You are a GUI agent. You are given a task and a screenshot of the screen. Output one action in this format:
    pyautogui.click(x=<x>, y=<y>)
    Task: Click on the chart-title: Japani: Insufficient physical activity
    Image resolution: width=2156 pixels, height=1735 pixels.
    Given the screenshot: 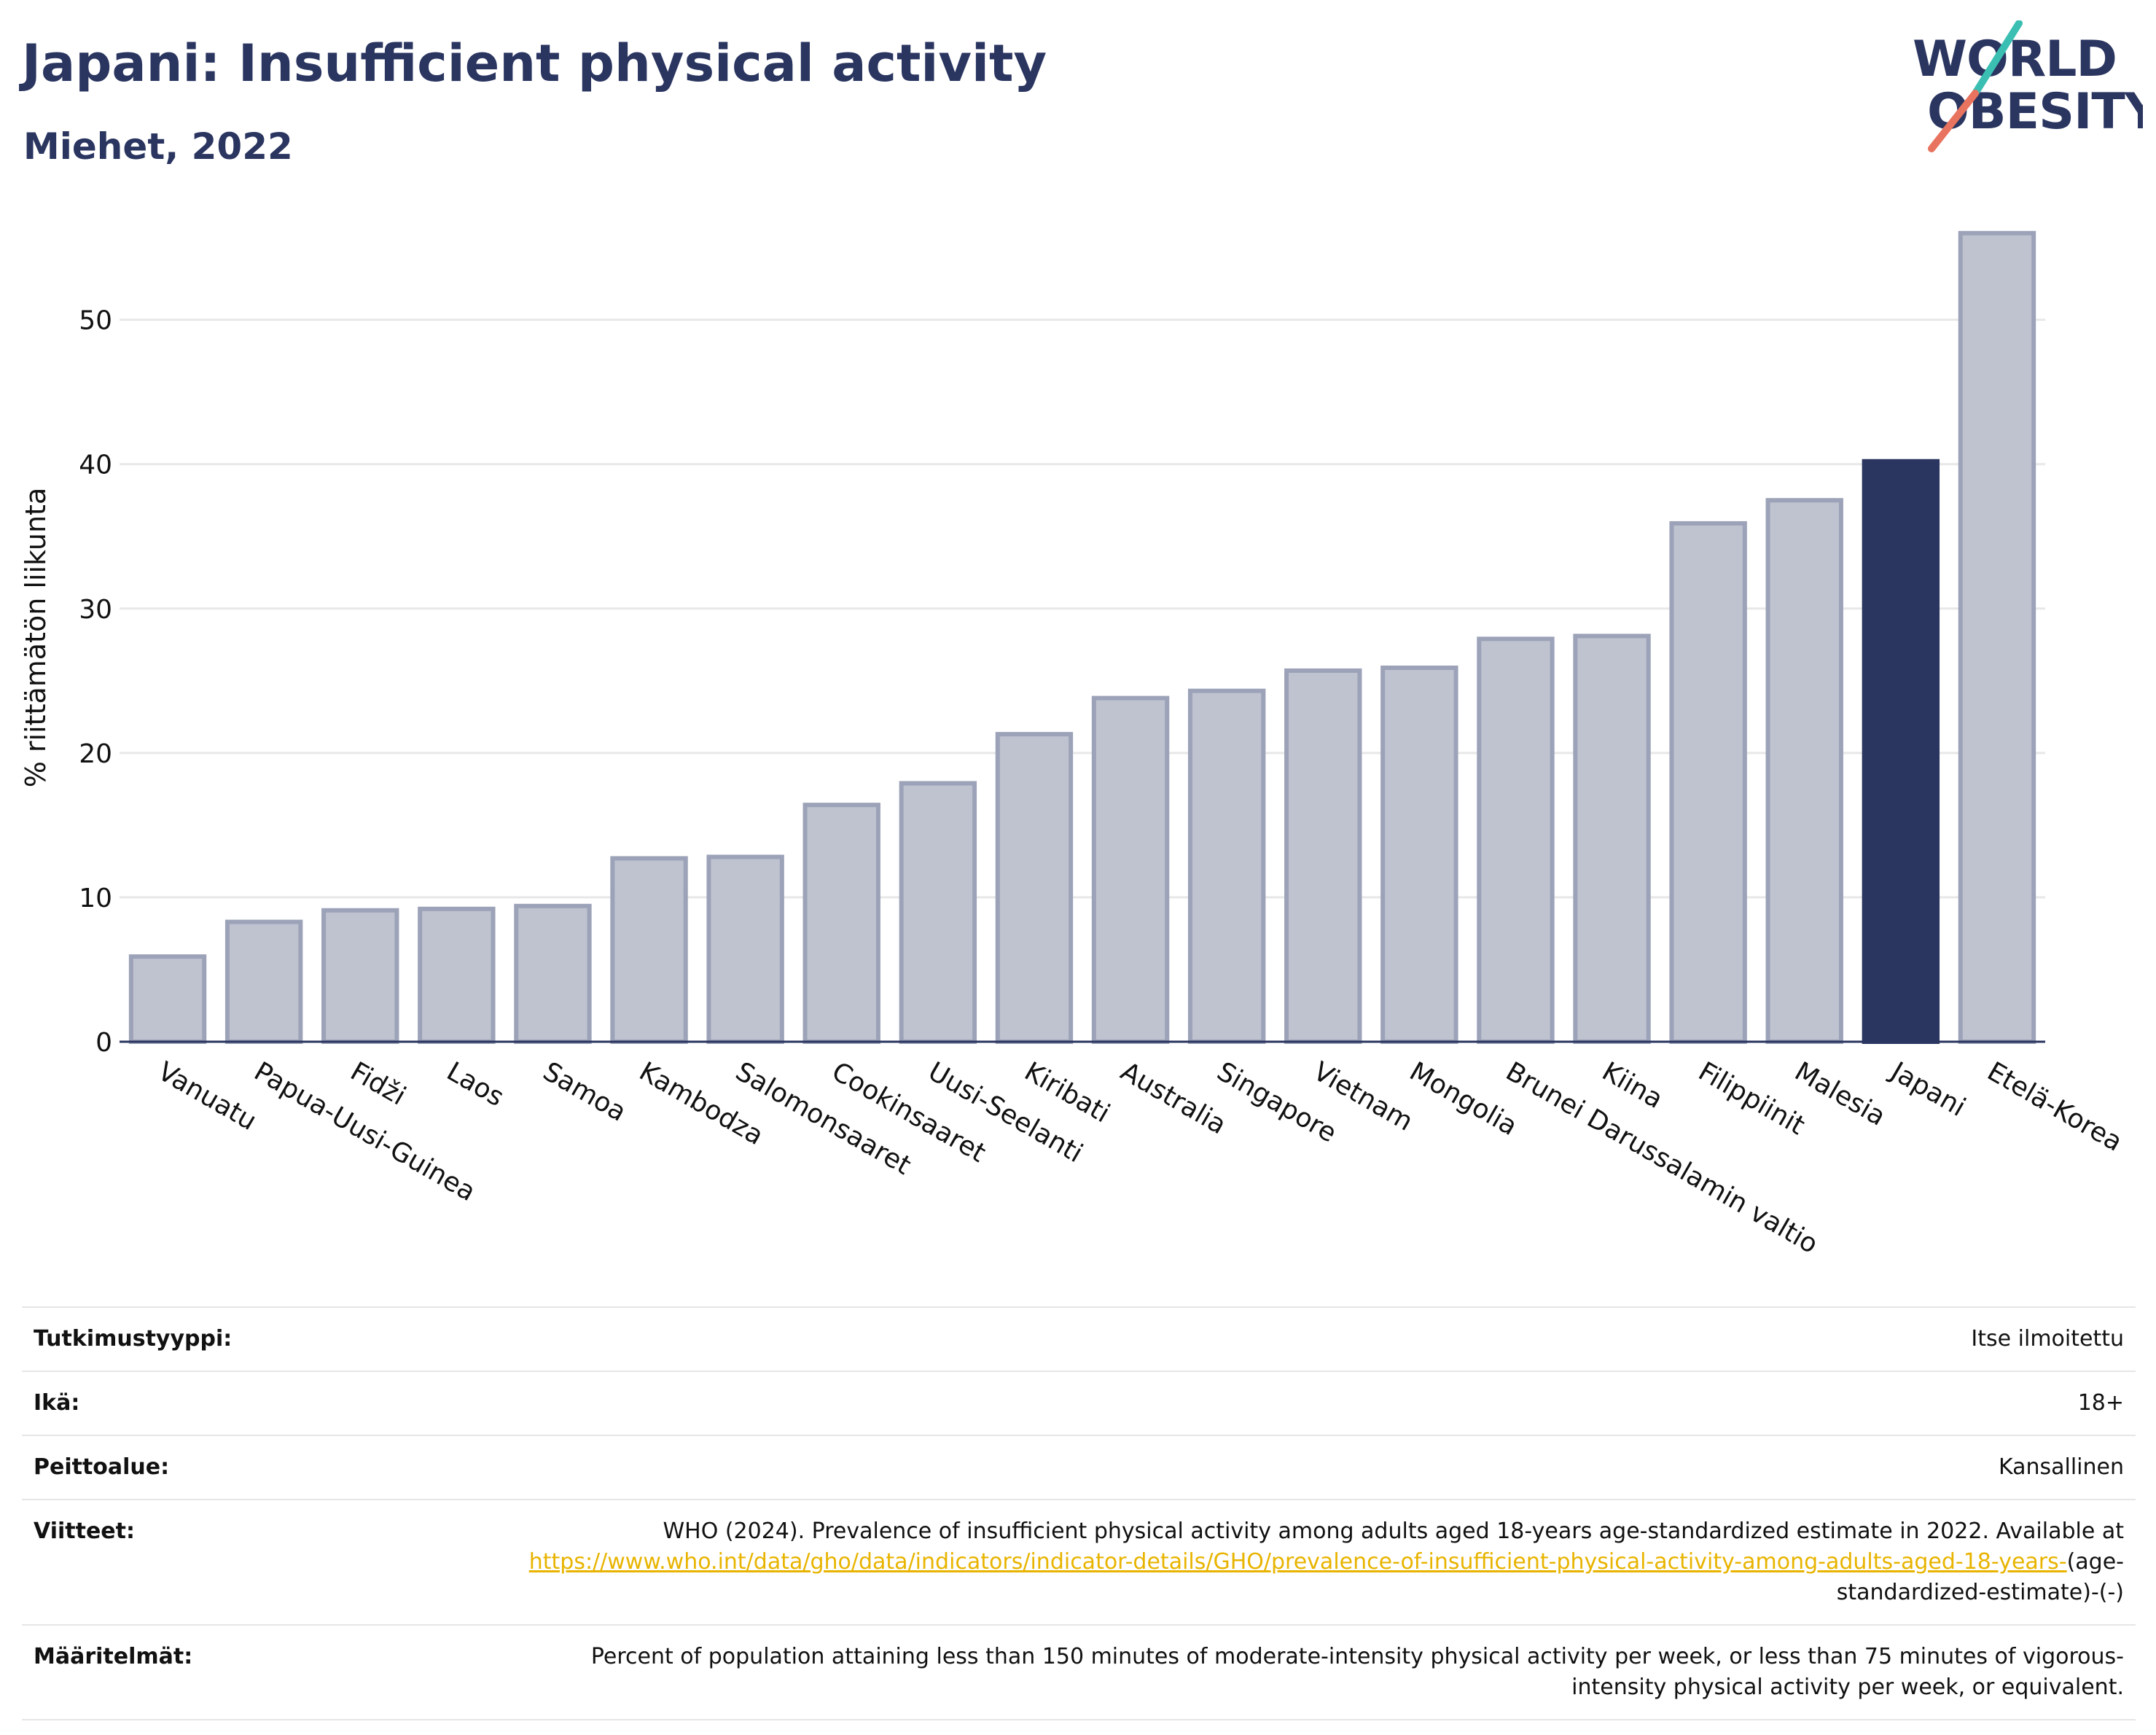 What is the action you would take?
    pyautogui.click(x=535, y=63)
    